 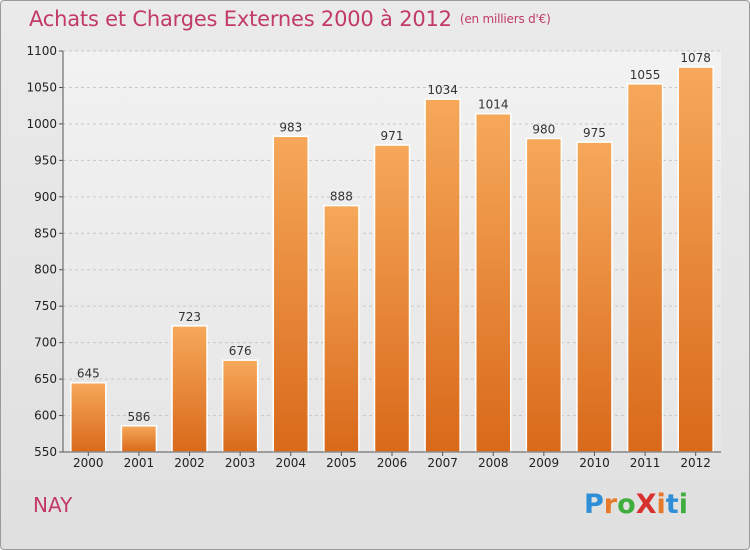 I want to click on x-tick-label: 2004, so click(x=290, y=463).